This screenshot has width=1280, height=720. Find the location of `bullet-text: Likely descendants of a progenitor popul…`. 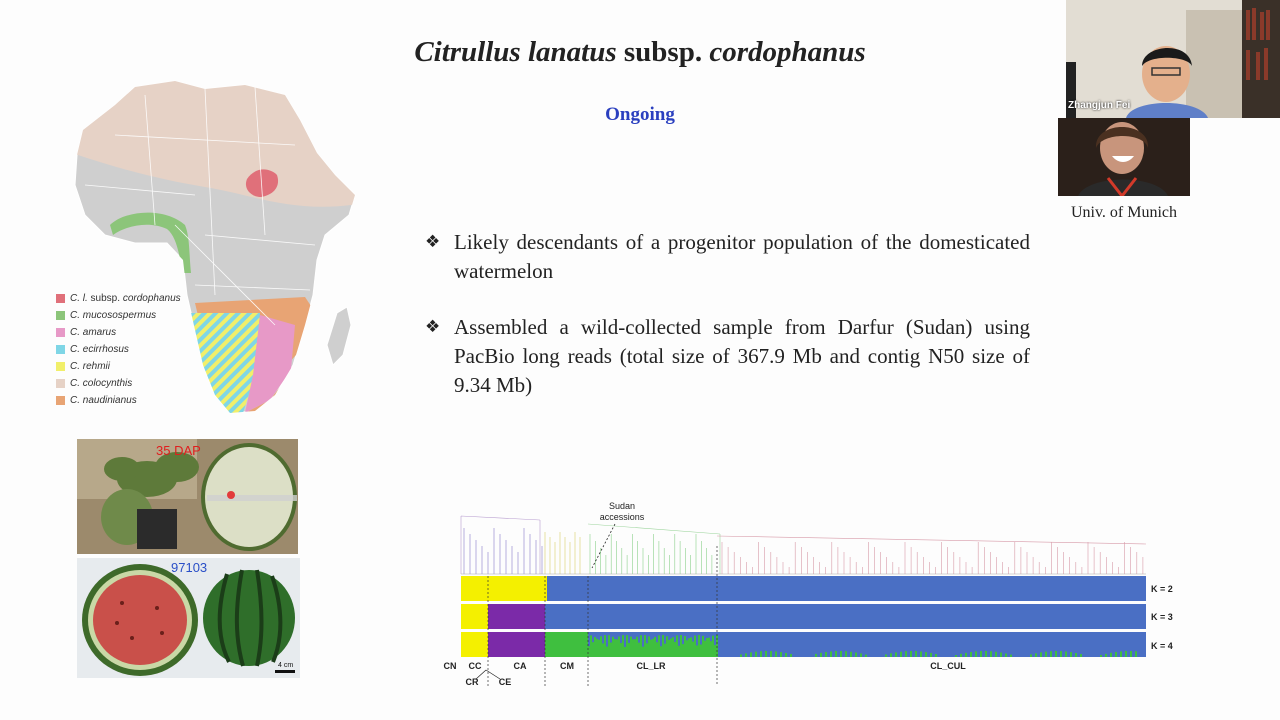

bullet-text: Likely descendants of a progenitor popul… is located at coordinates (742, 256).